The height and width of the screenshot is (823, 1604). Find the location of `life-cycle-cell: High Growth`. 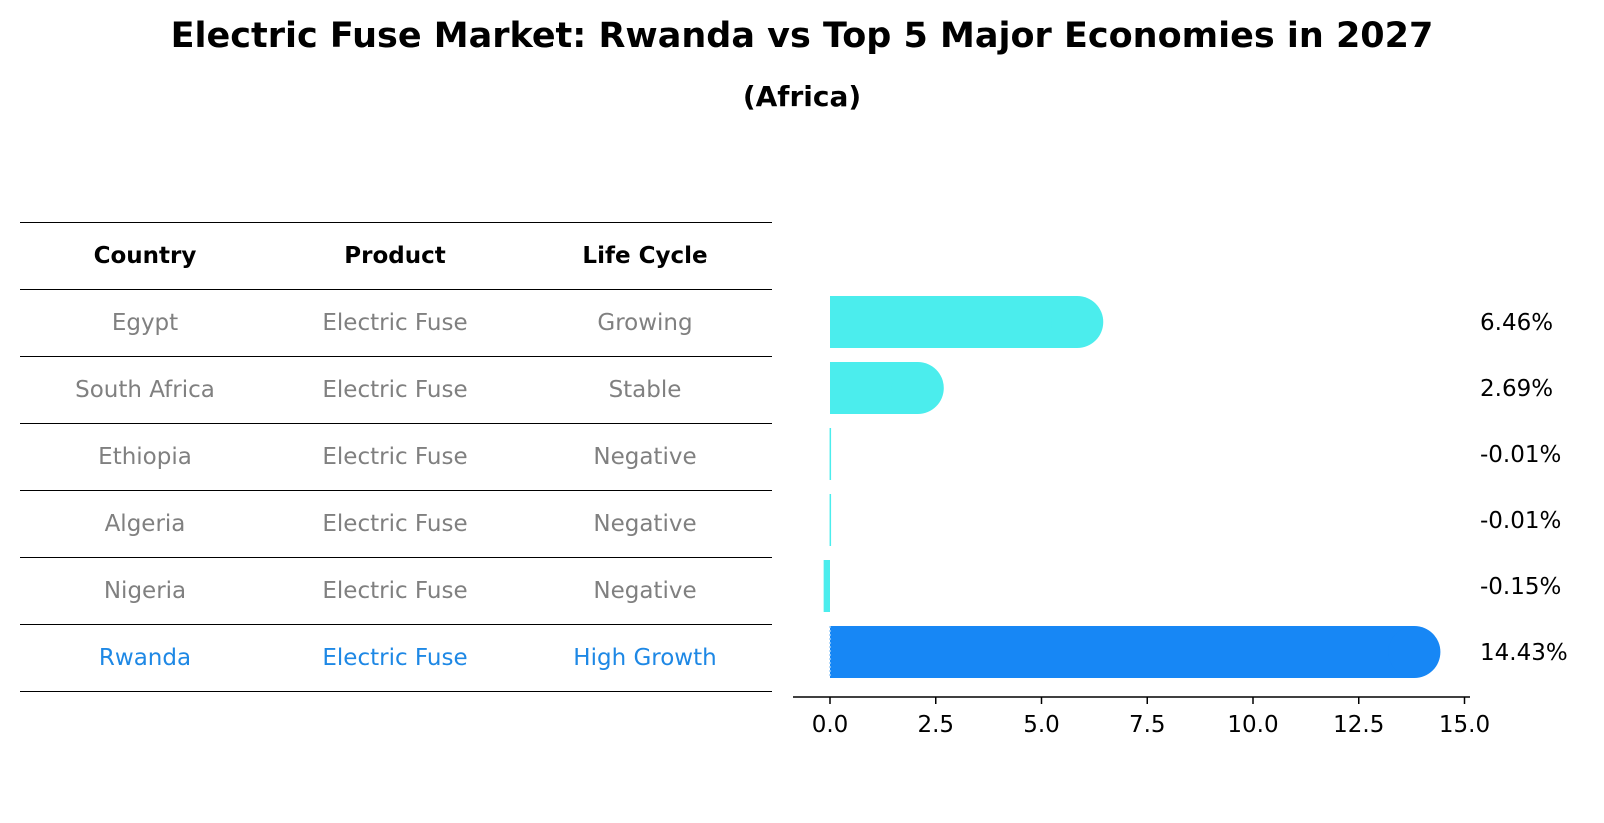

life-cycle-cell: High Growth is located at coordinates (645, 658).